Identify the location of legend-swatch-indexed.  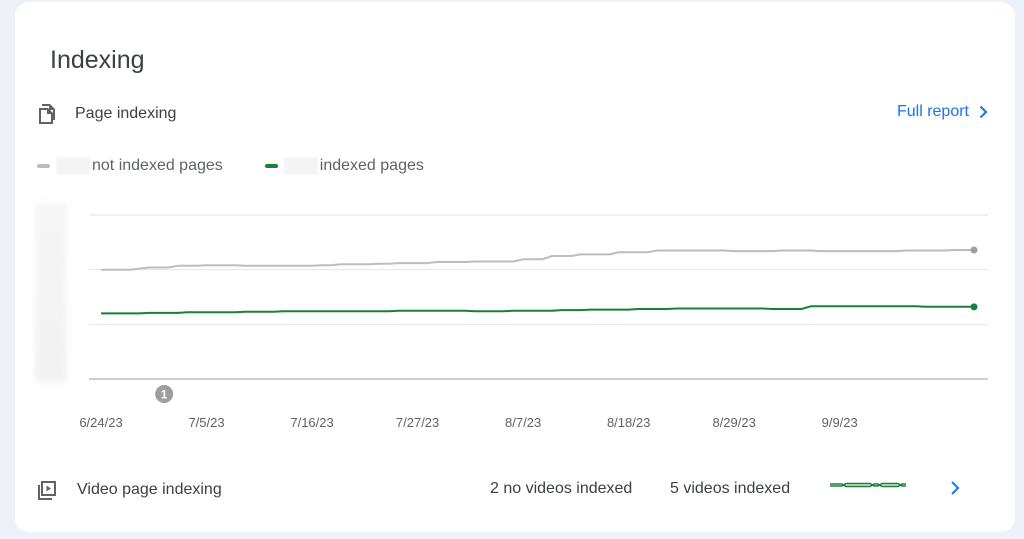
(271, 166).